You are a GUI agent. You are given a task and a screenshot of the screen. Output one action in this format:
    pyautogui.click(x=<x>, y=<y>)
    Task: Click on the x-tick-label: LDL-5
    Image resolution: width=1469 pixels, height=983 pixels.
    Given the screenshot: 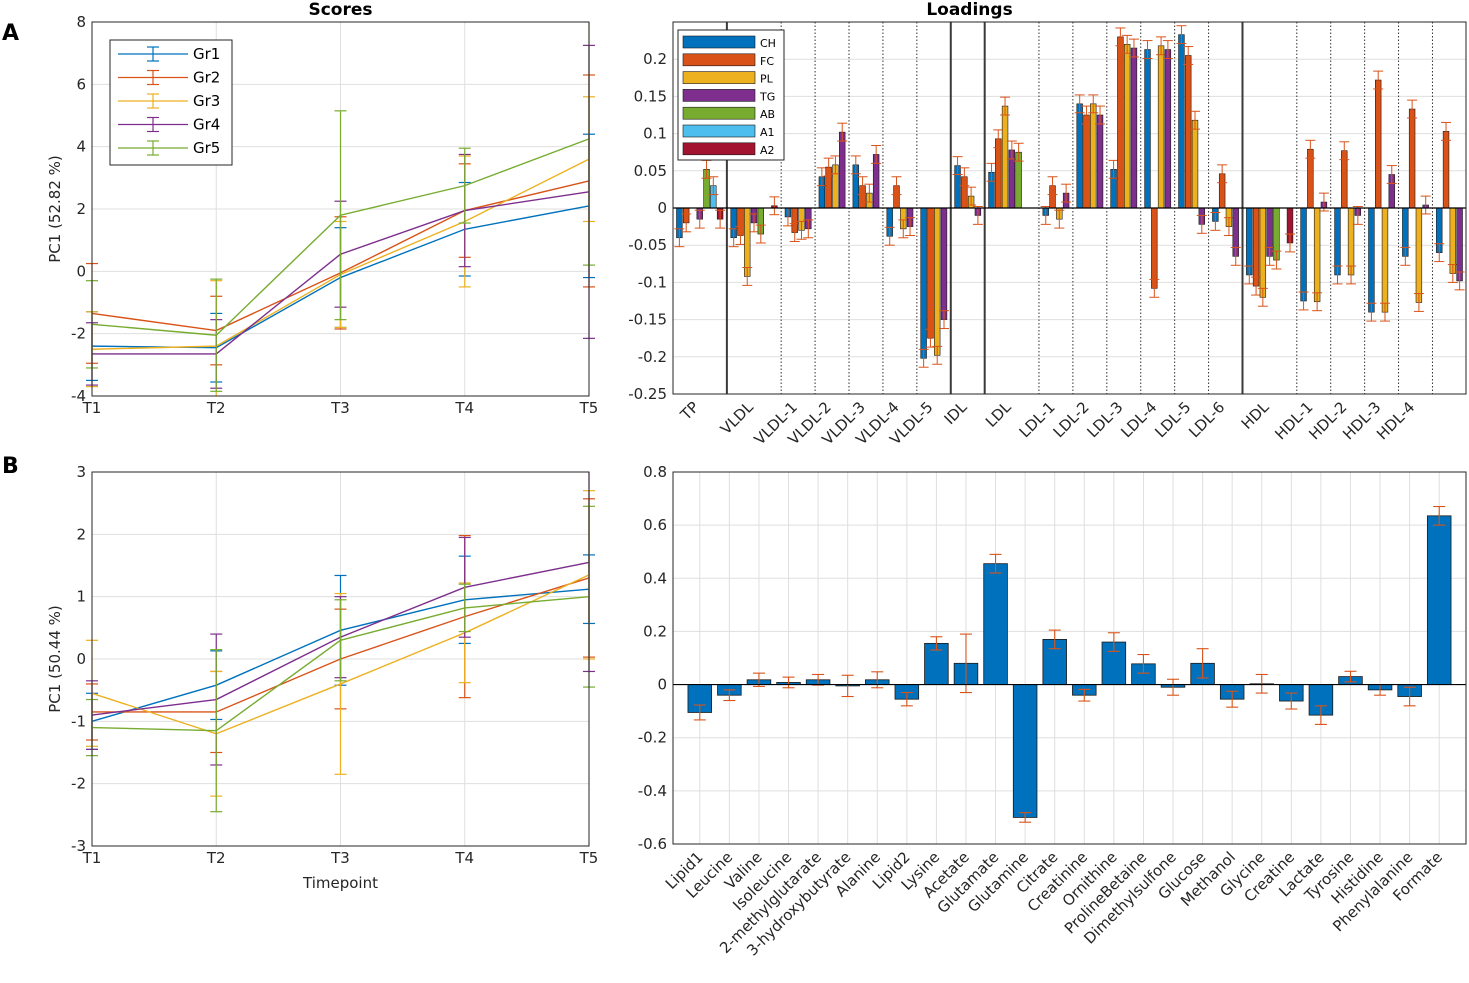 What is the action you would take?
    pyautogui.click(x=1172, y=419)
    